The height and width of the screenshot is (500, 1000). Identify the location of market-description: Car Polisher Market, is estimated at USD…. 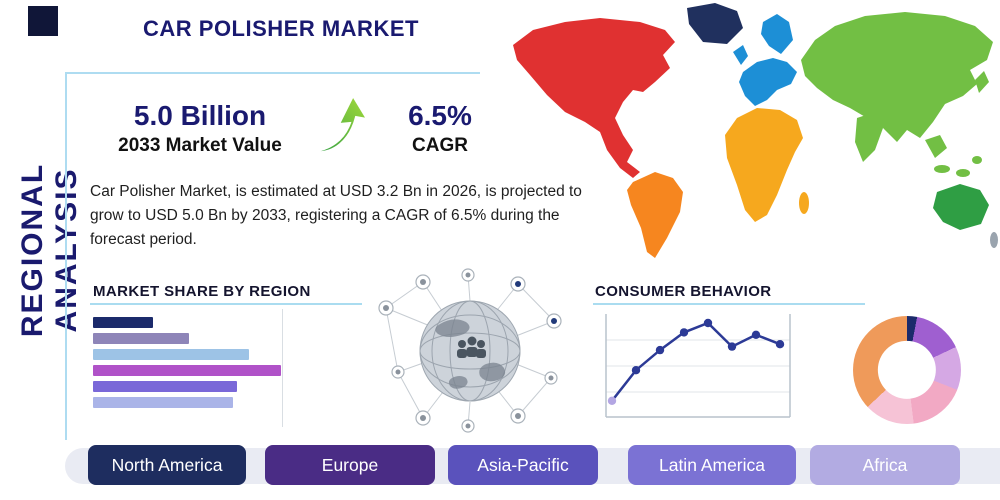
(336, 216).